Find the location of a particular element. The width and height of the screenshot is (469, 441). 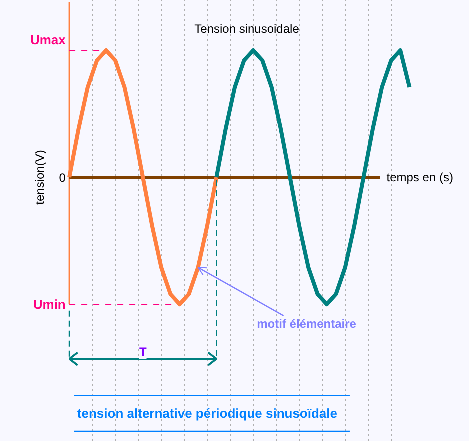

text: motif élémentaire is located at coordinates (307, 324).